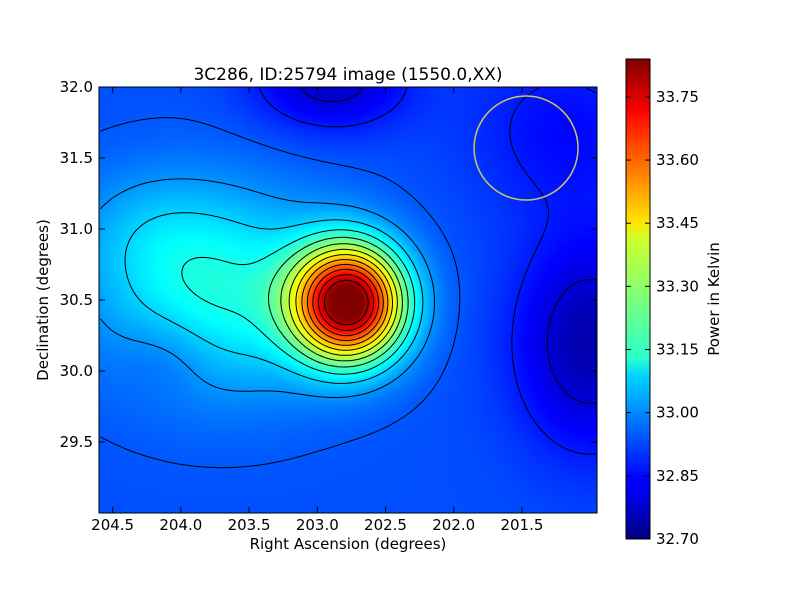 The height and width of the screenshot is (604, 800). I want to click on y-tick-label: 29.5, so click(76, 442).